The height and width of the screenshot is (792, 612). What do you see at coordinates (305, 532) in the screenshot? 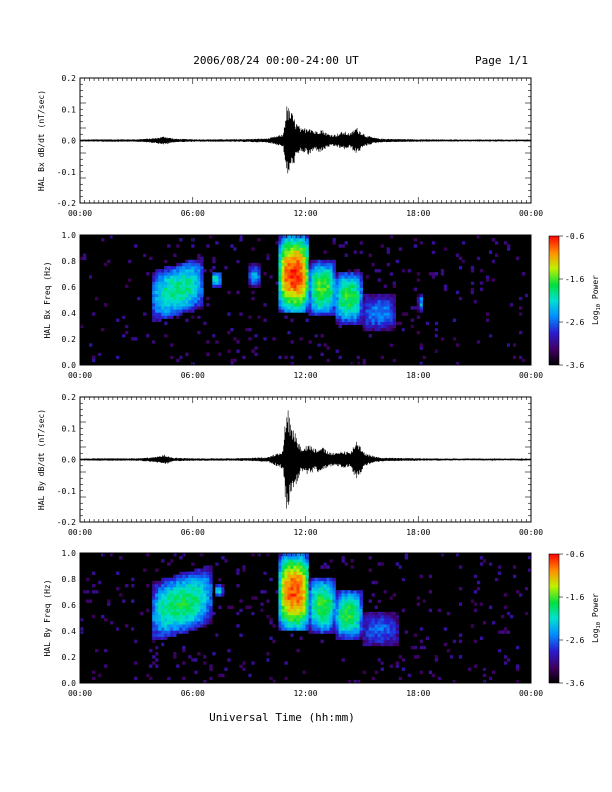
I see `x-tick-label: 12:00` at bounding box center [305, 532].